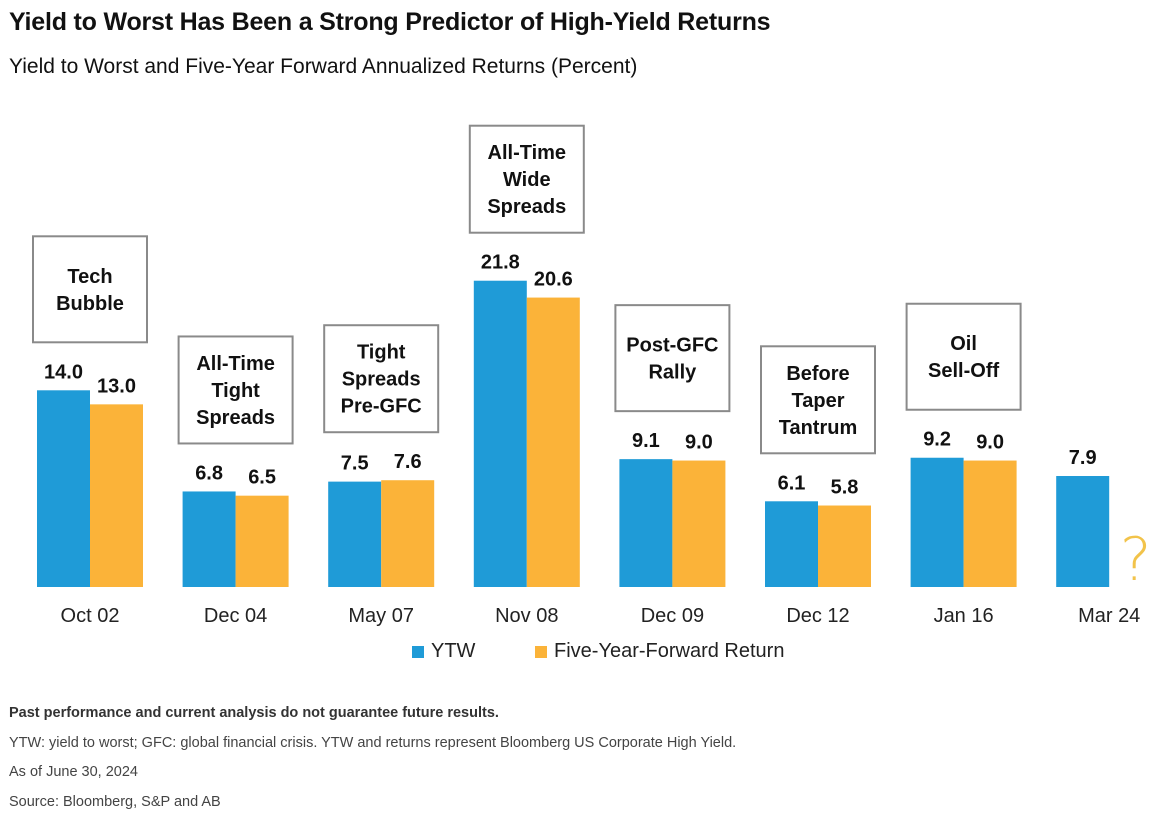  What do you see at coordinates (90, 304) in the screenshot?
I see `annotation-text-oct-02: Bubble` at bounding box center [90, 304].